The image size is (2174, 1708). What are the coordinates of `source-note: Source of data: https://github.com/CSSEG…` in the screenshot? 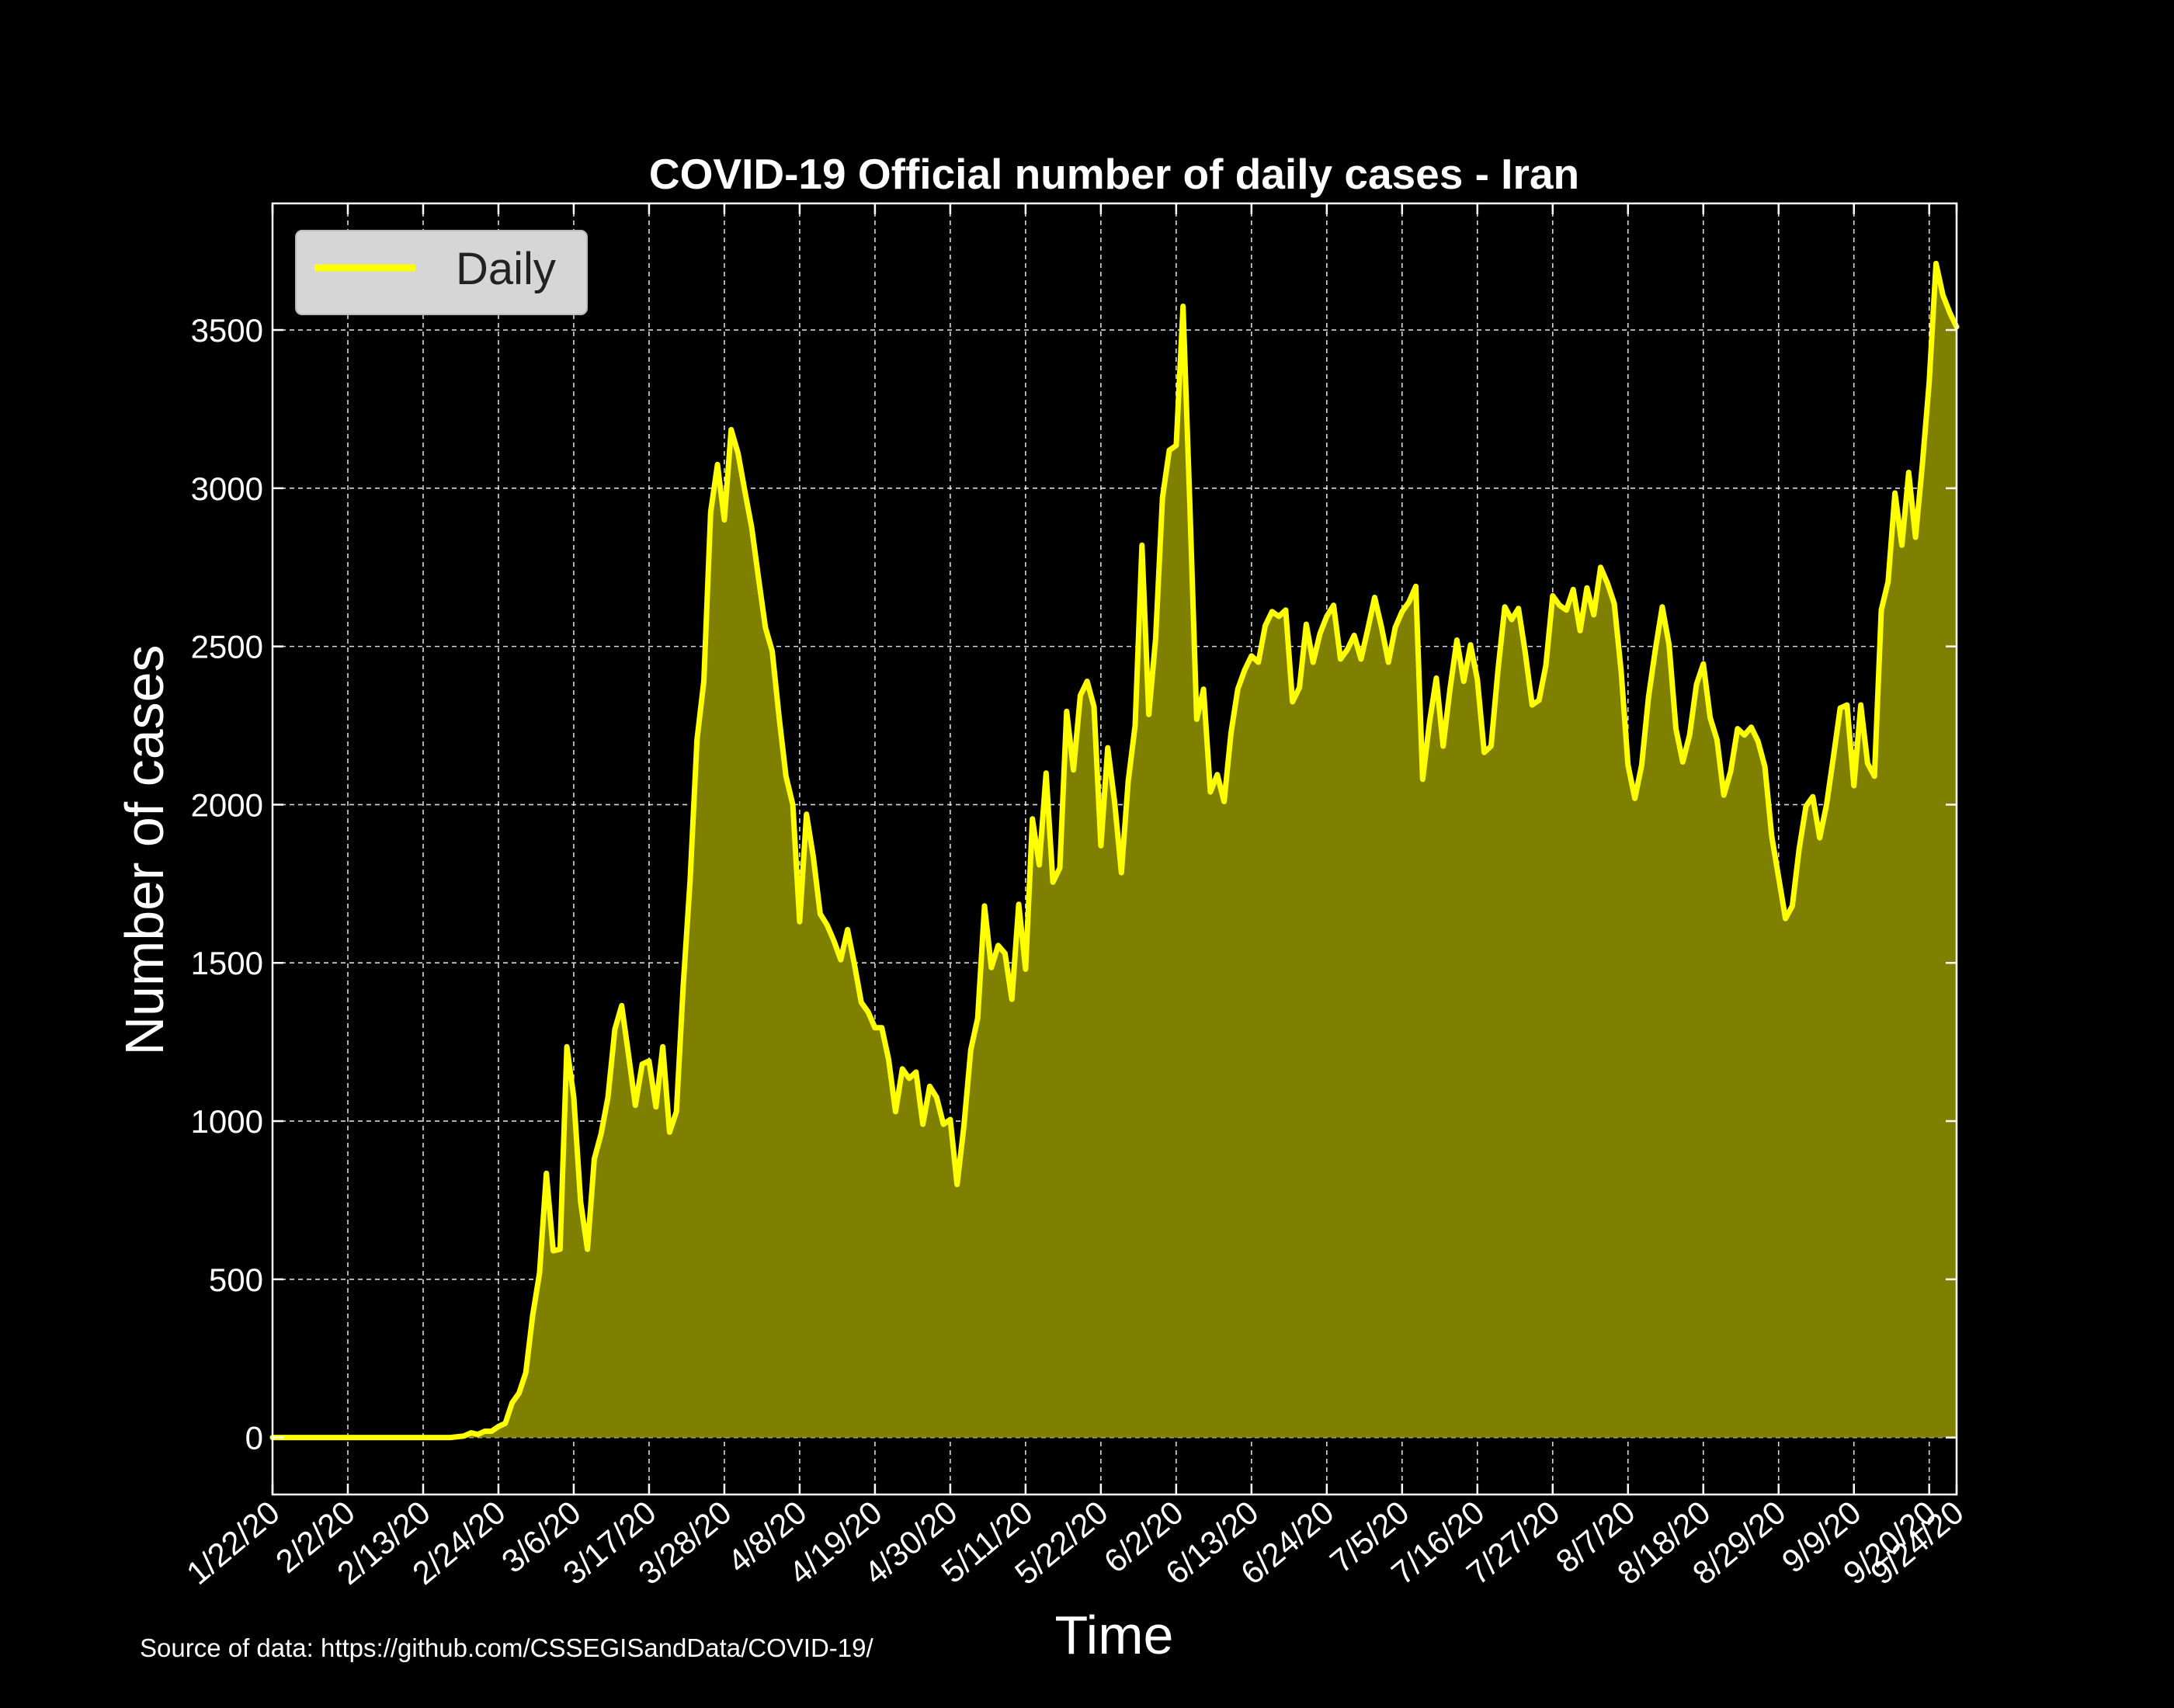 It's located at (507, 1648).